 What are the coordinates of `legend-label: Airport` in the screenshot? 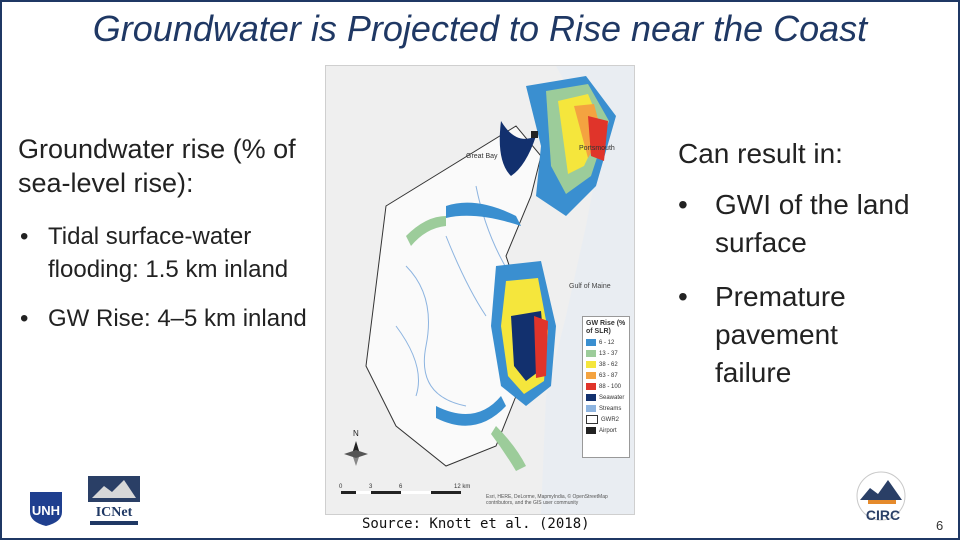 It's located at (608, 430).